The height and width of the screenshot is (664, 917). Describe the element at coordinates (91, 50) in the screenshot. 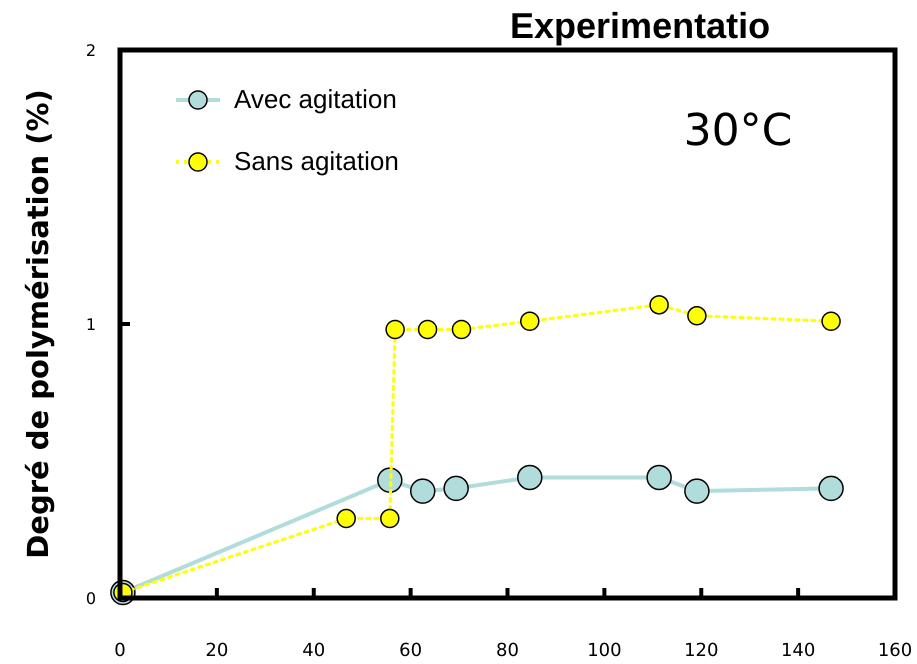

I see `y-tick-label: 2` at that location.